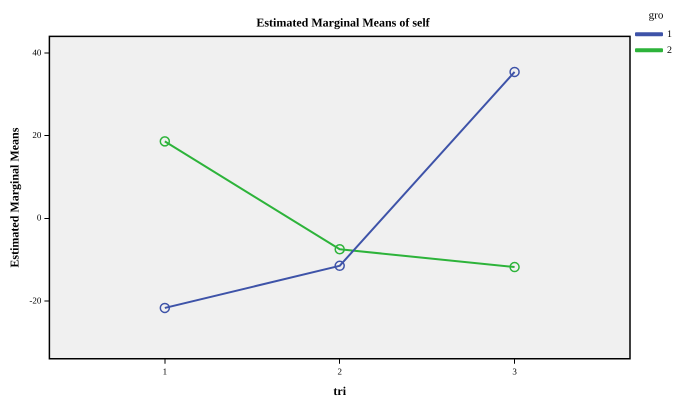 This screenshot has height=407, width=686. What do you see at coordinates (343, 22) in the screenshot?
I see `chart-title: Estimated Marginal Means of self` at bounding box center [343, 22].